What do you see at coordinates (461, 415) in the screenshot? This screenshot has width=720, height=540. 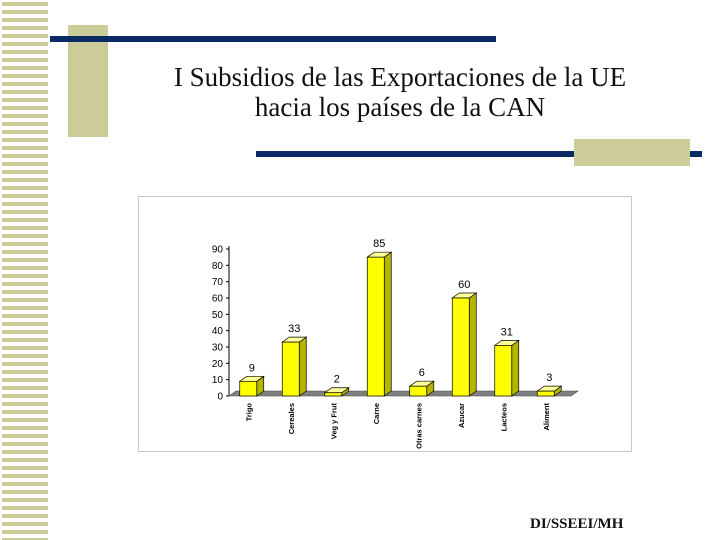 I see `x-tick-label: Azucar` at bounding box center [461, 415].